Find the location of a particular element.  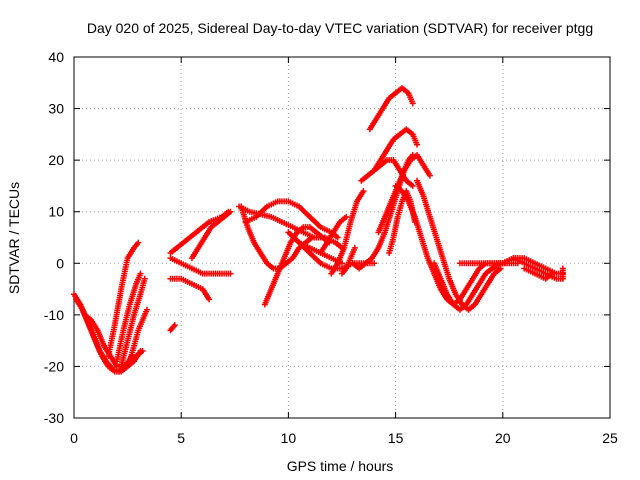

y-axis-label: SDTVAR / TECUs is located at coordinates (14, 238).